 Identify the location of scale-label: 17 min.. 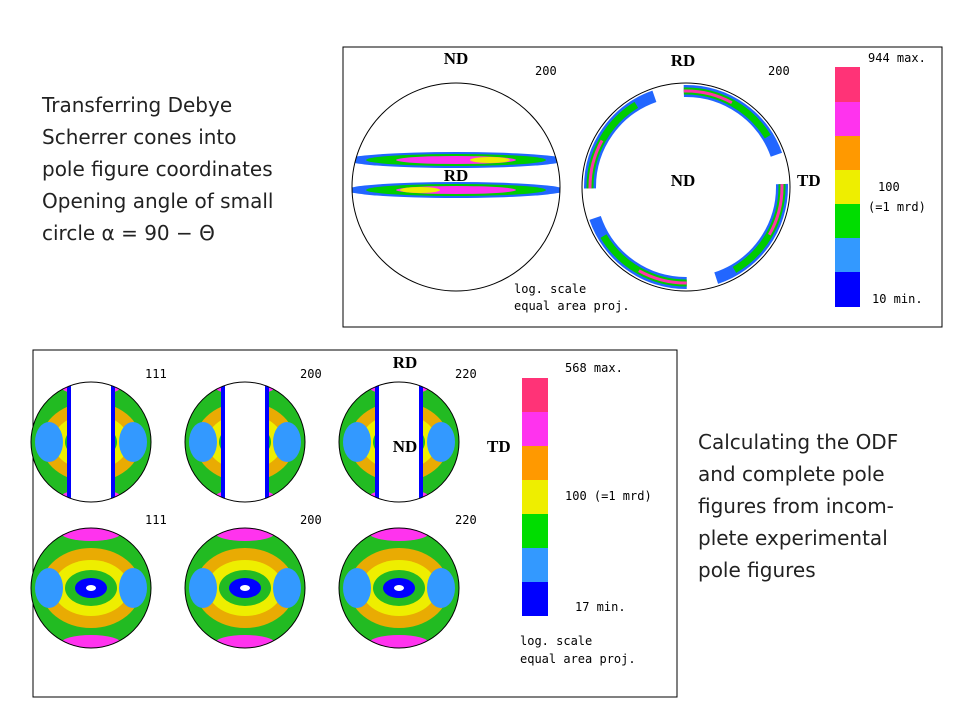
(600, 607).